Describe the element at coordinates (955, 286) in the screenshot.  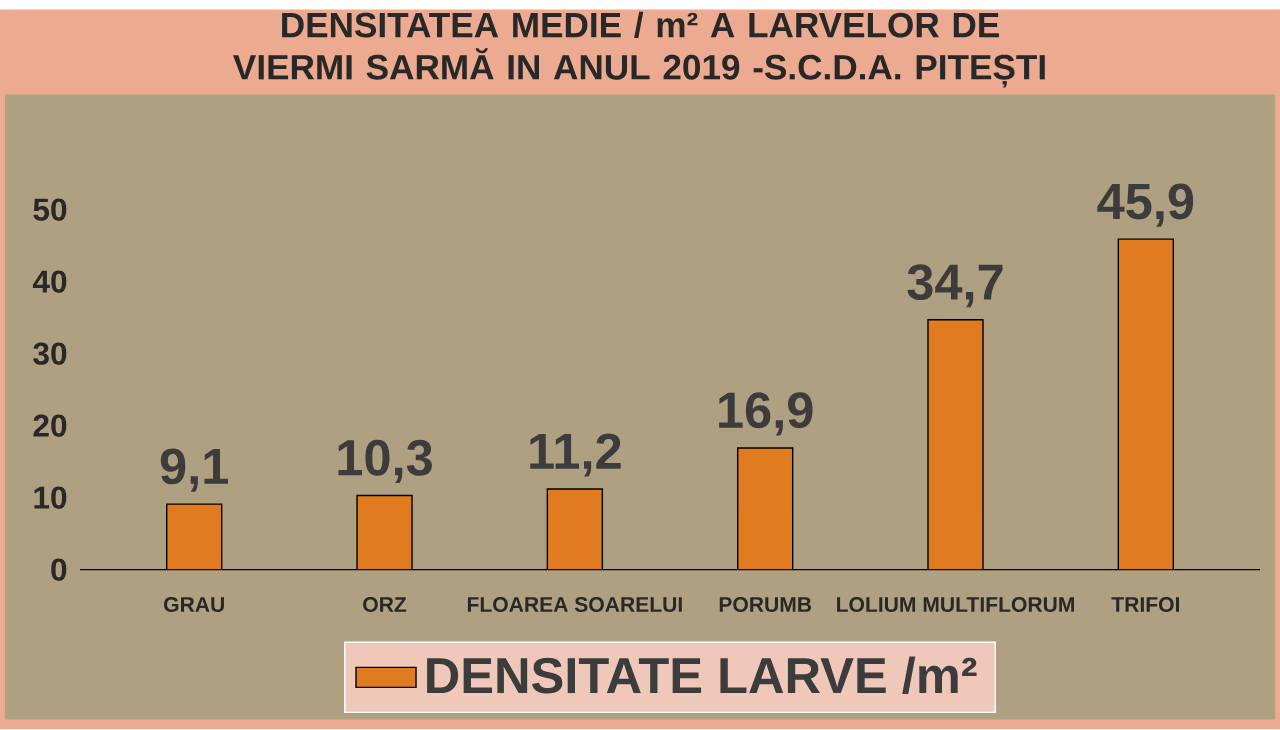
I see `data-label: 34,7` at that location.